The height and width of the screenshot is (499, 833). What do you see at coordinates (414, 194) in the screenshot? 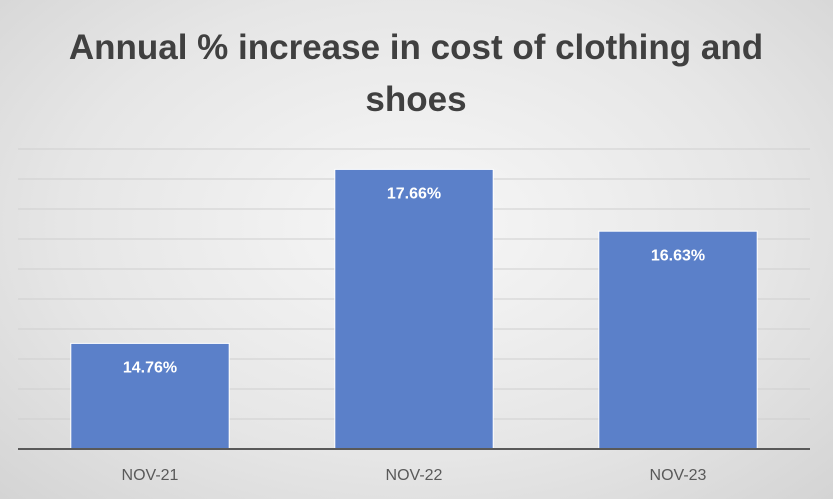
I see `data-label: 17.66%` at bounding box center [414, 194].